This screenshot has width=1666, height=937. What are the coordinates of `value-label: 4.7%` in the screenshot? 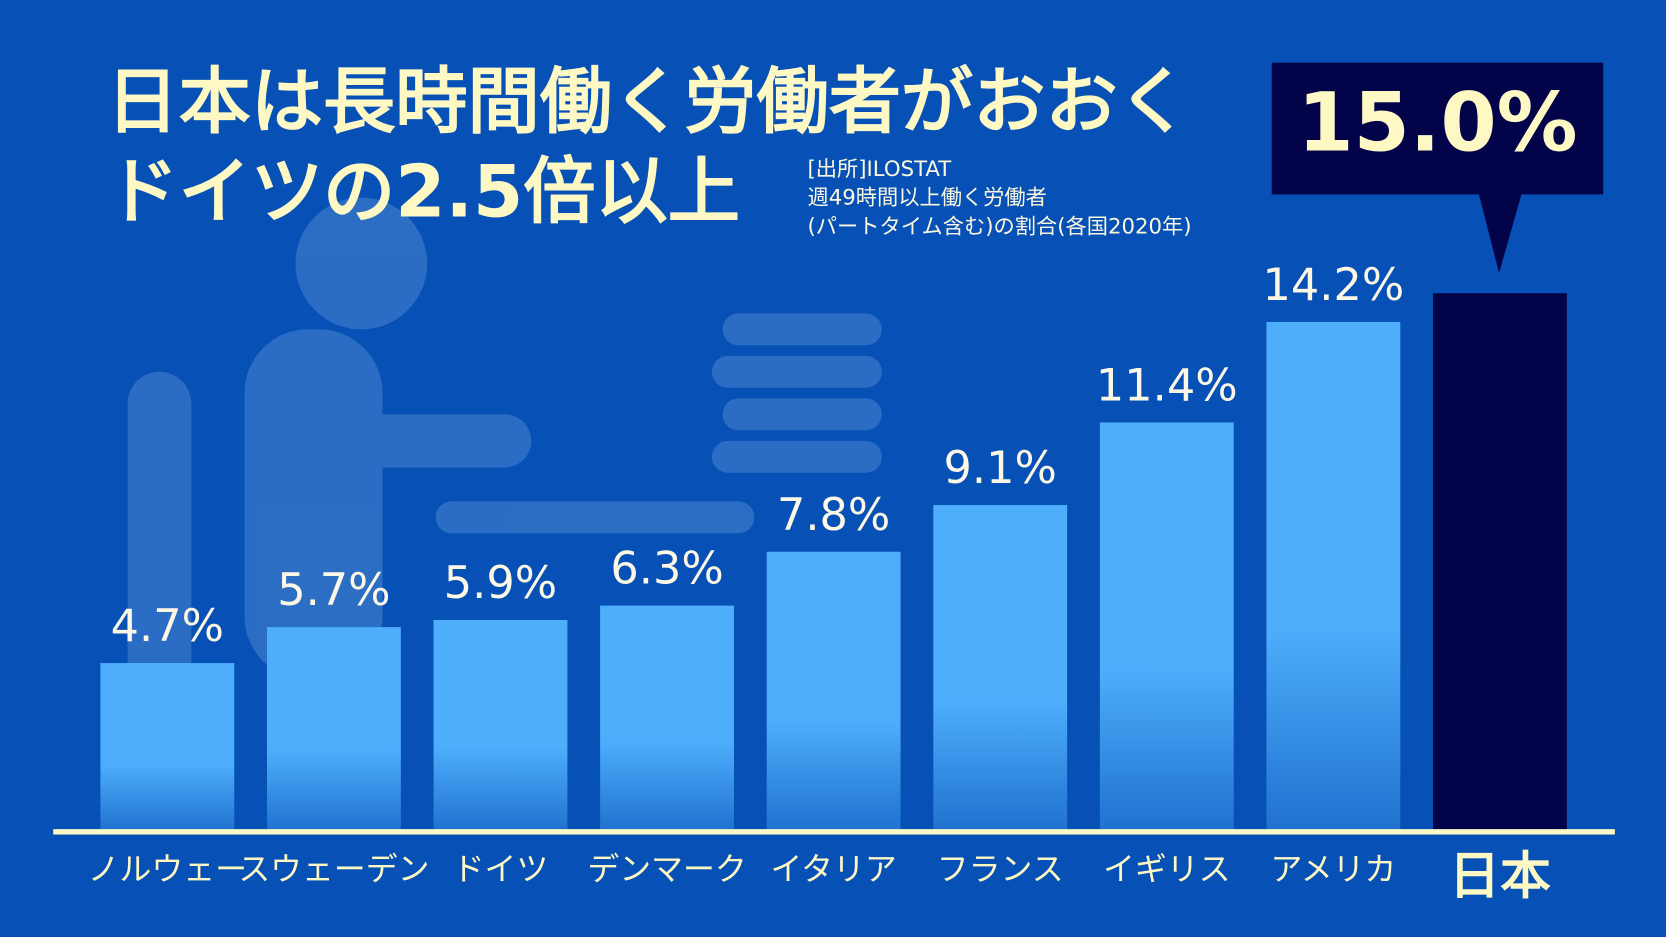 It's located at (167, 626).